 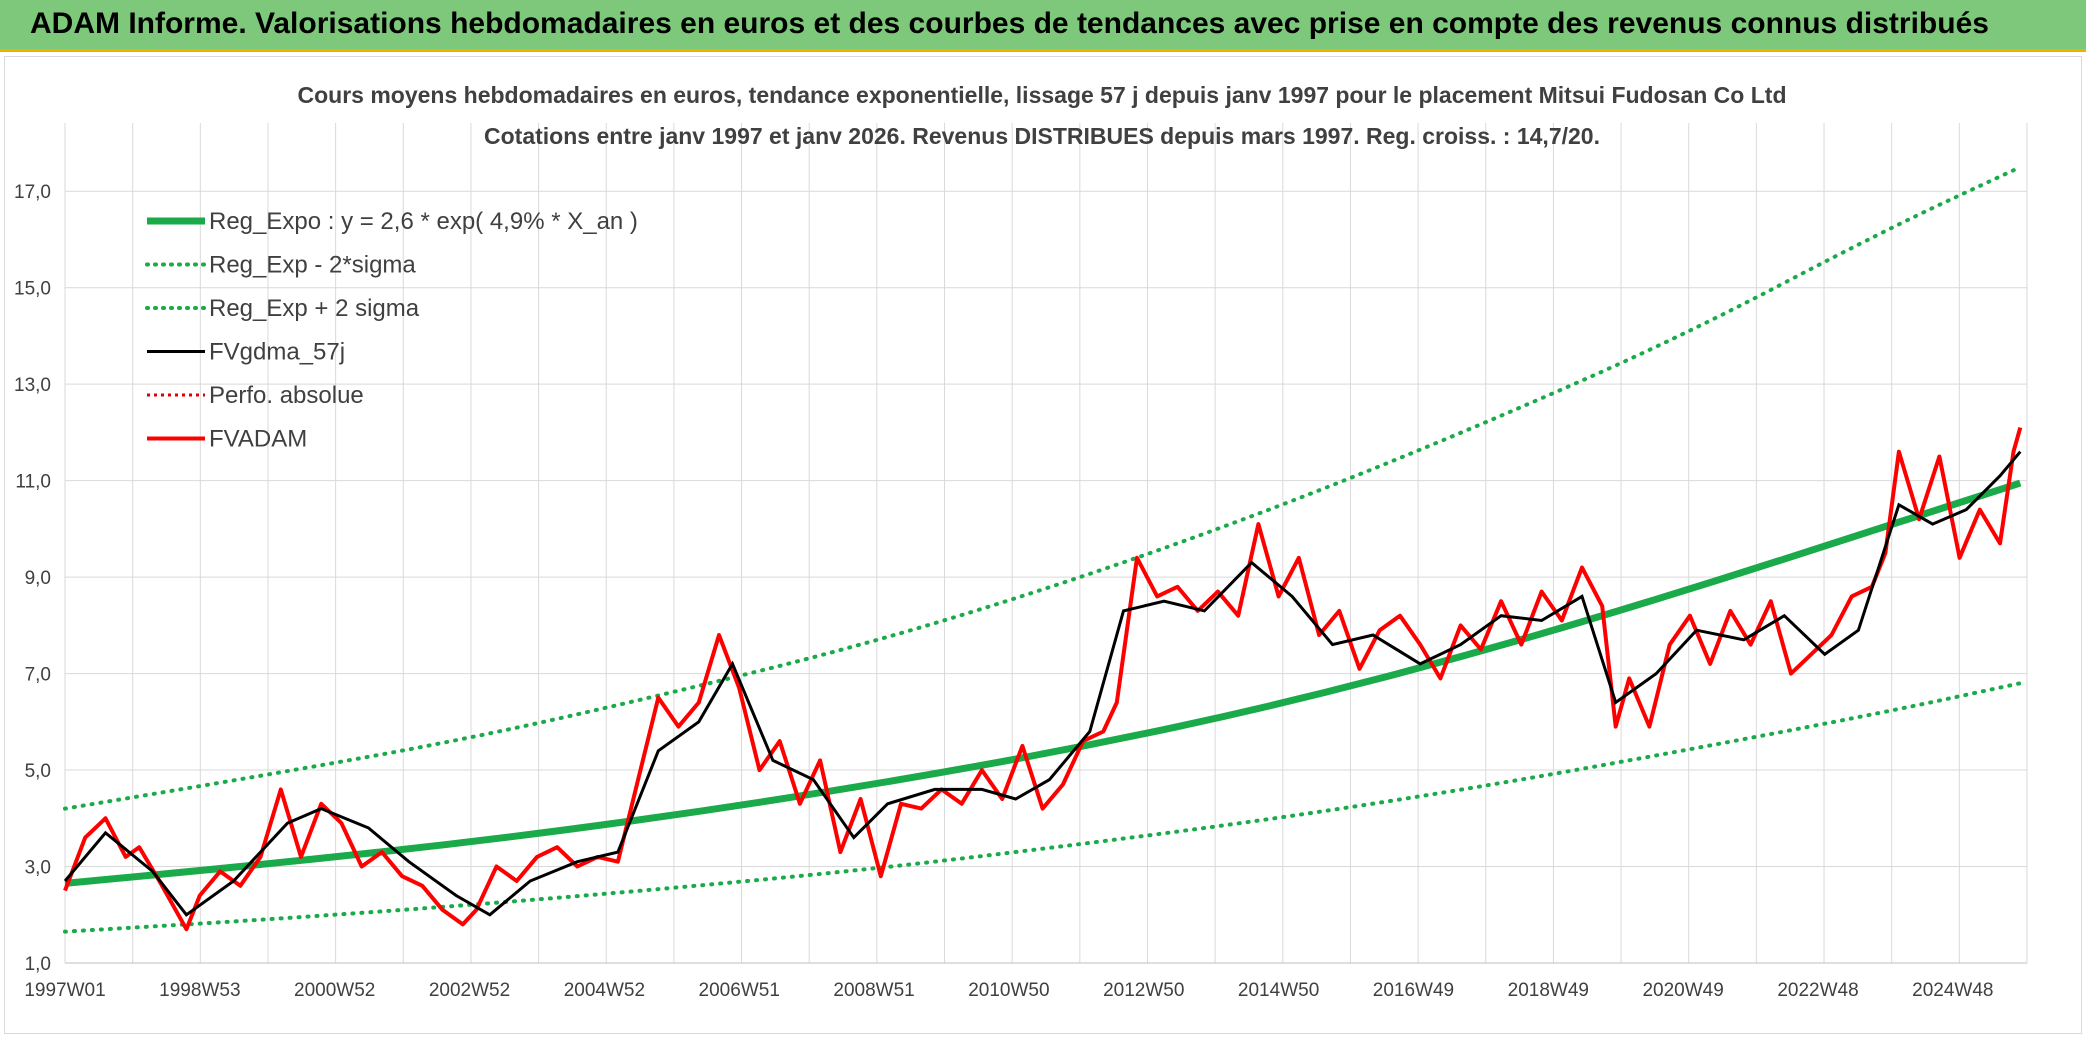 I want to click on x-tick-label: 2010W50, so click(x=1008, y=990).